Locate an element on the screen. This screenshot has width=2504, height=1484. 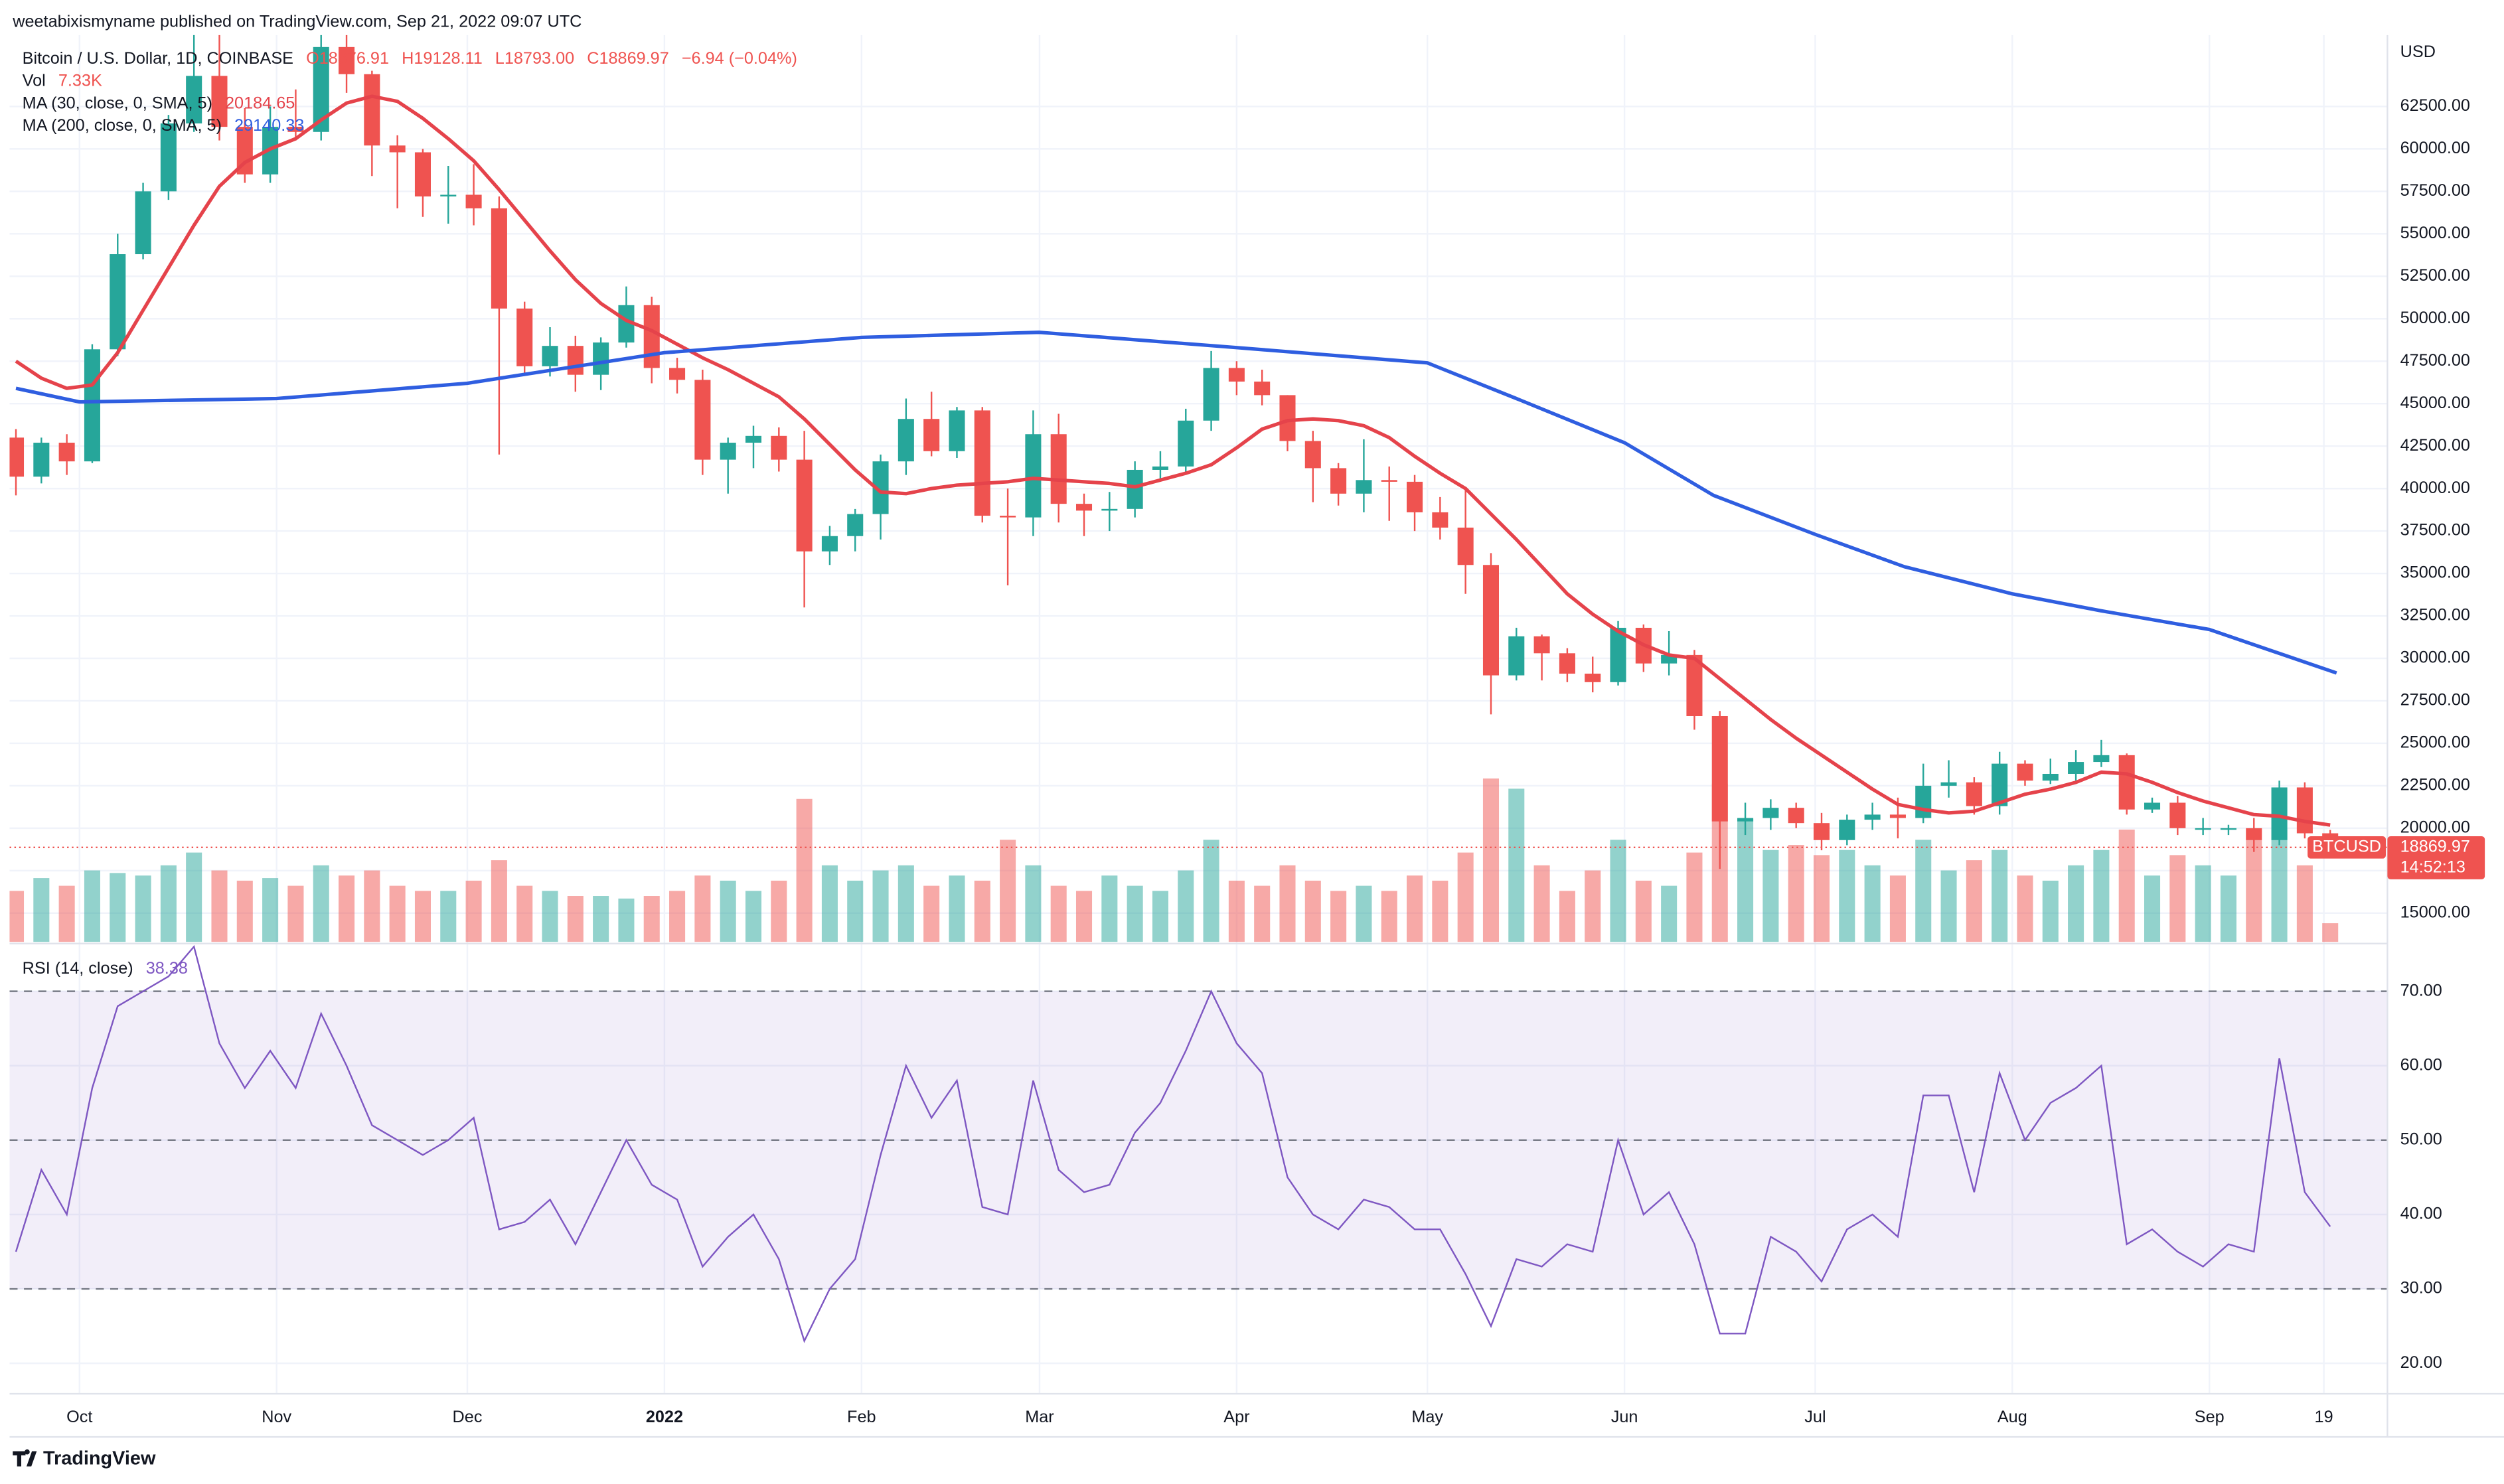
x-tick-label: Mar is located at coordinates (1039, 1417).